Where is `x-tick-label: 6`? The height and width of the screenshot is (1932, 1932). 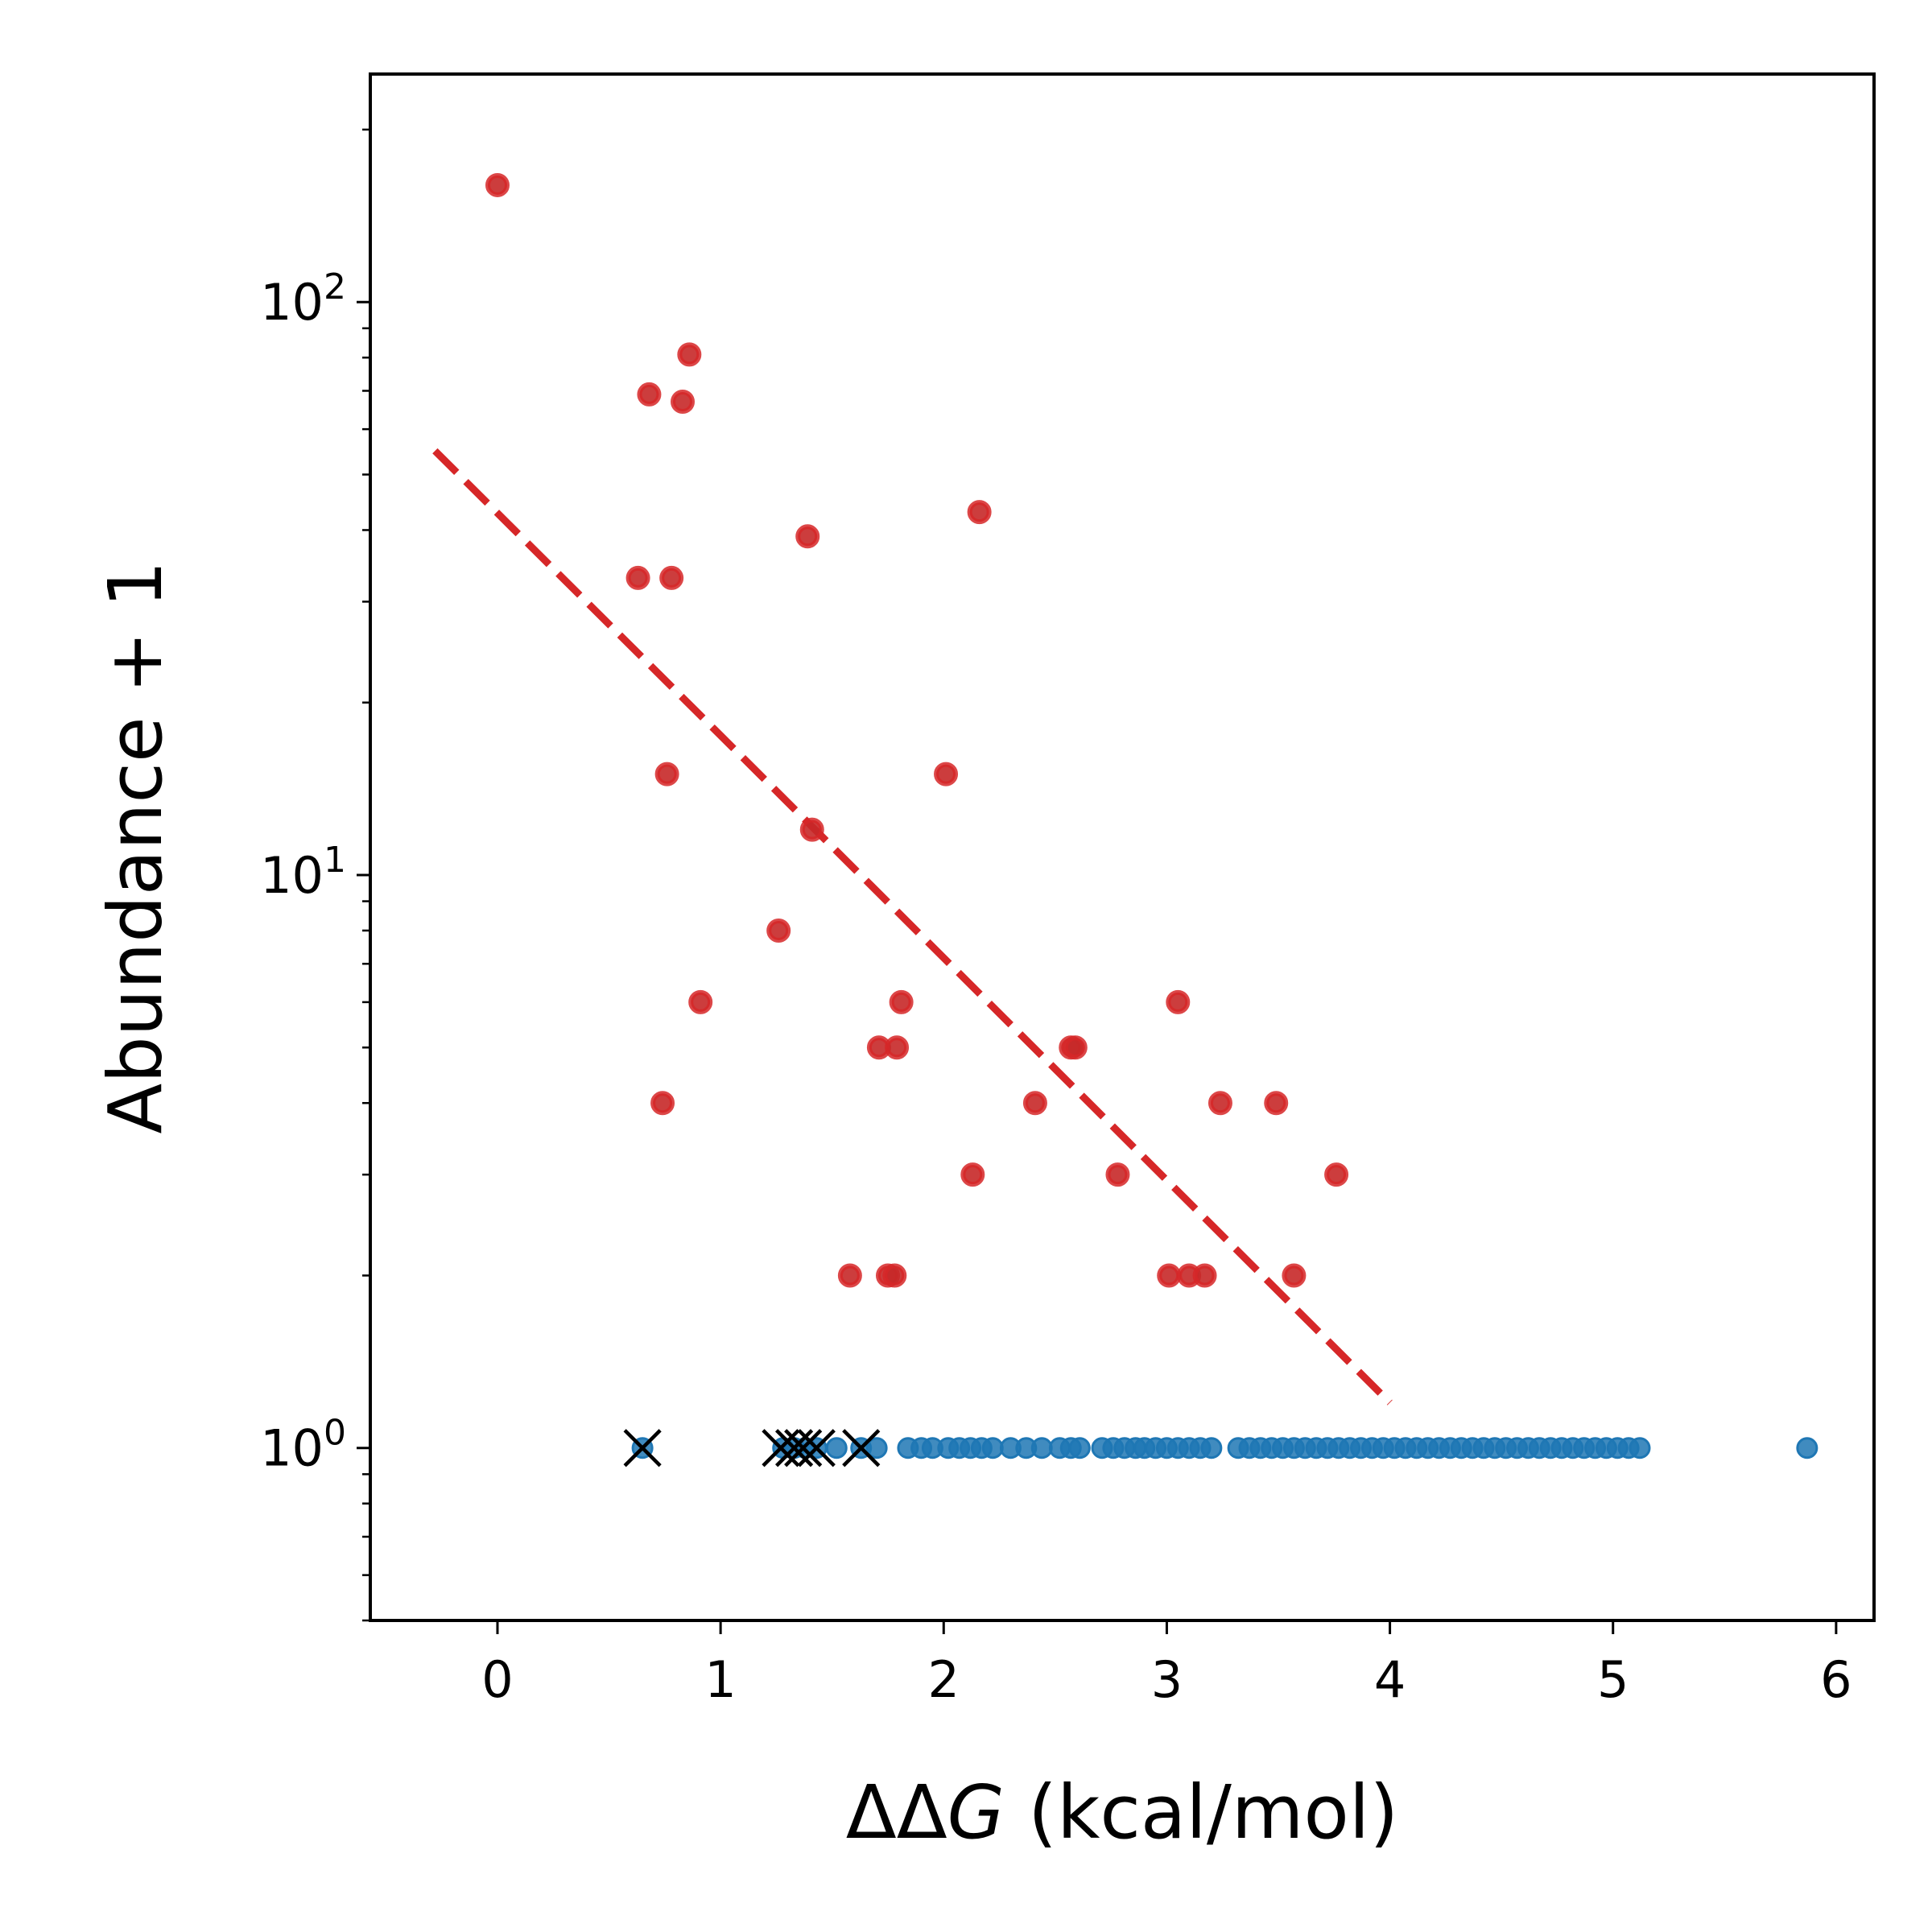
x-tick-label: 6 is located at coordinates (1836, 1680).